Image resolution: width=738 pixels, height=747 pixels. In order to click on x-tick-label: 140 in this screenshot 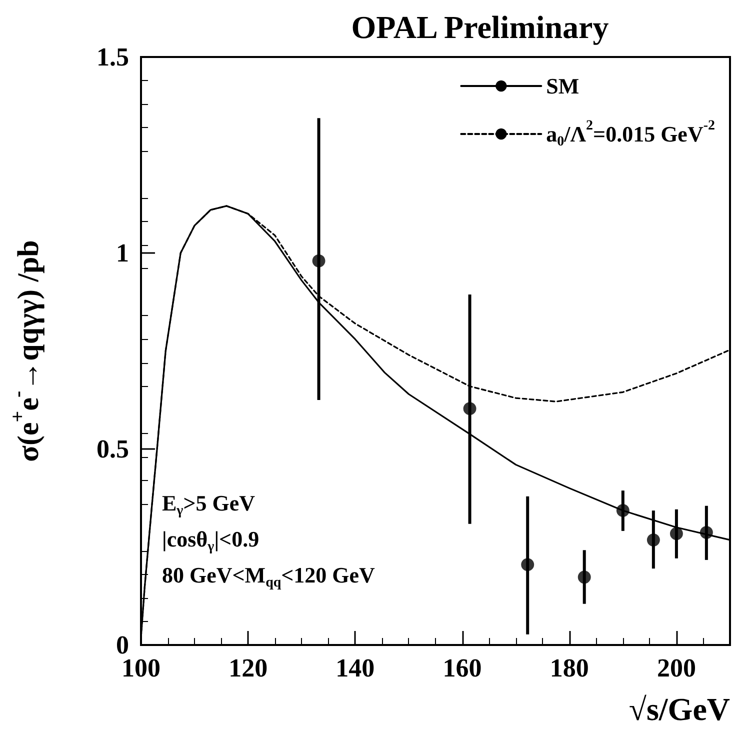, I will do `click(355, 668)`.